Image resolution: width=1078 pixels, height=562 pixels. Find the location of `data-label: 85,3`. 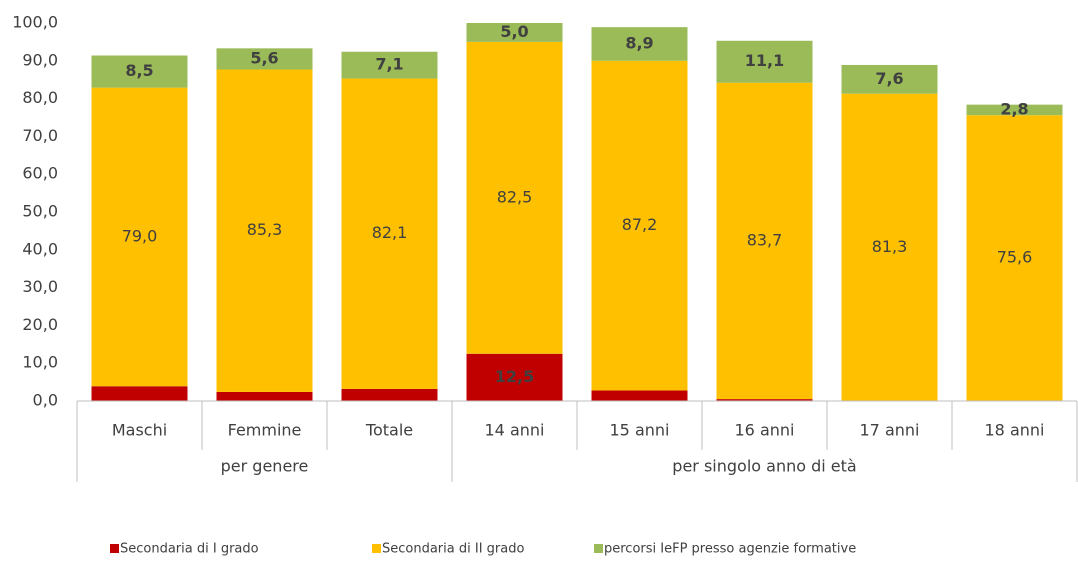

data-label: 85,3 is located at coordinates (265, 229).